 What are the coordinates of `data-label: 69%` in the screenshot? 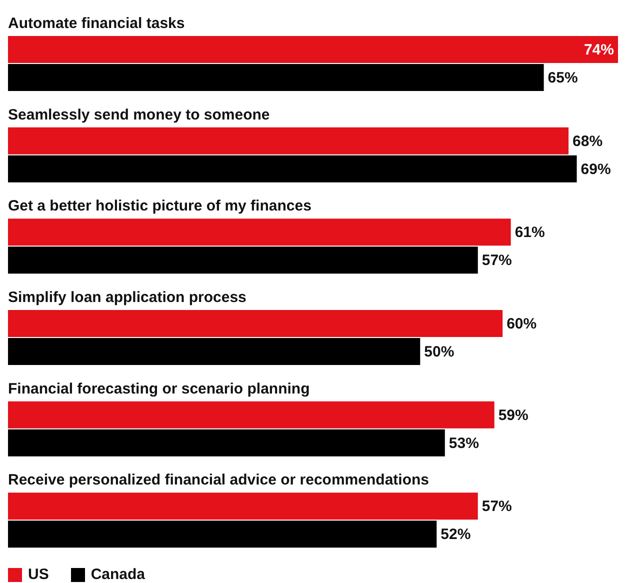 It's located at (595, 169).